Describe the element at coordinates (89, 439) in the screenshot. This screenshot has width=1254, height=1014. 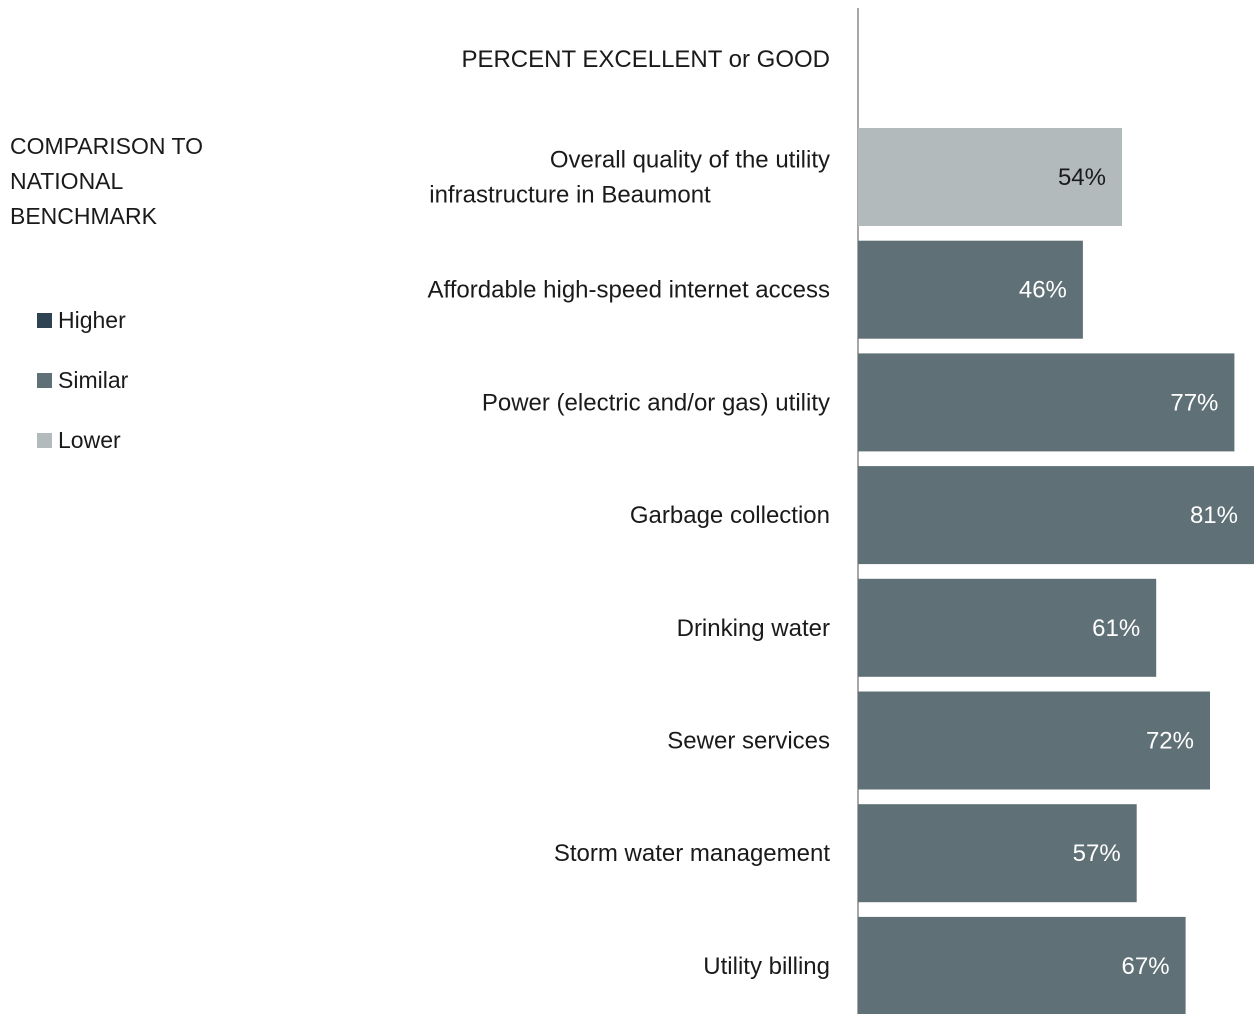
I see `legend-label-lower: Lower` at that location.